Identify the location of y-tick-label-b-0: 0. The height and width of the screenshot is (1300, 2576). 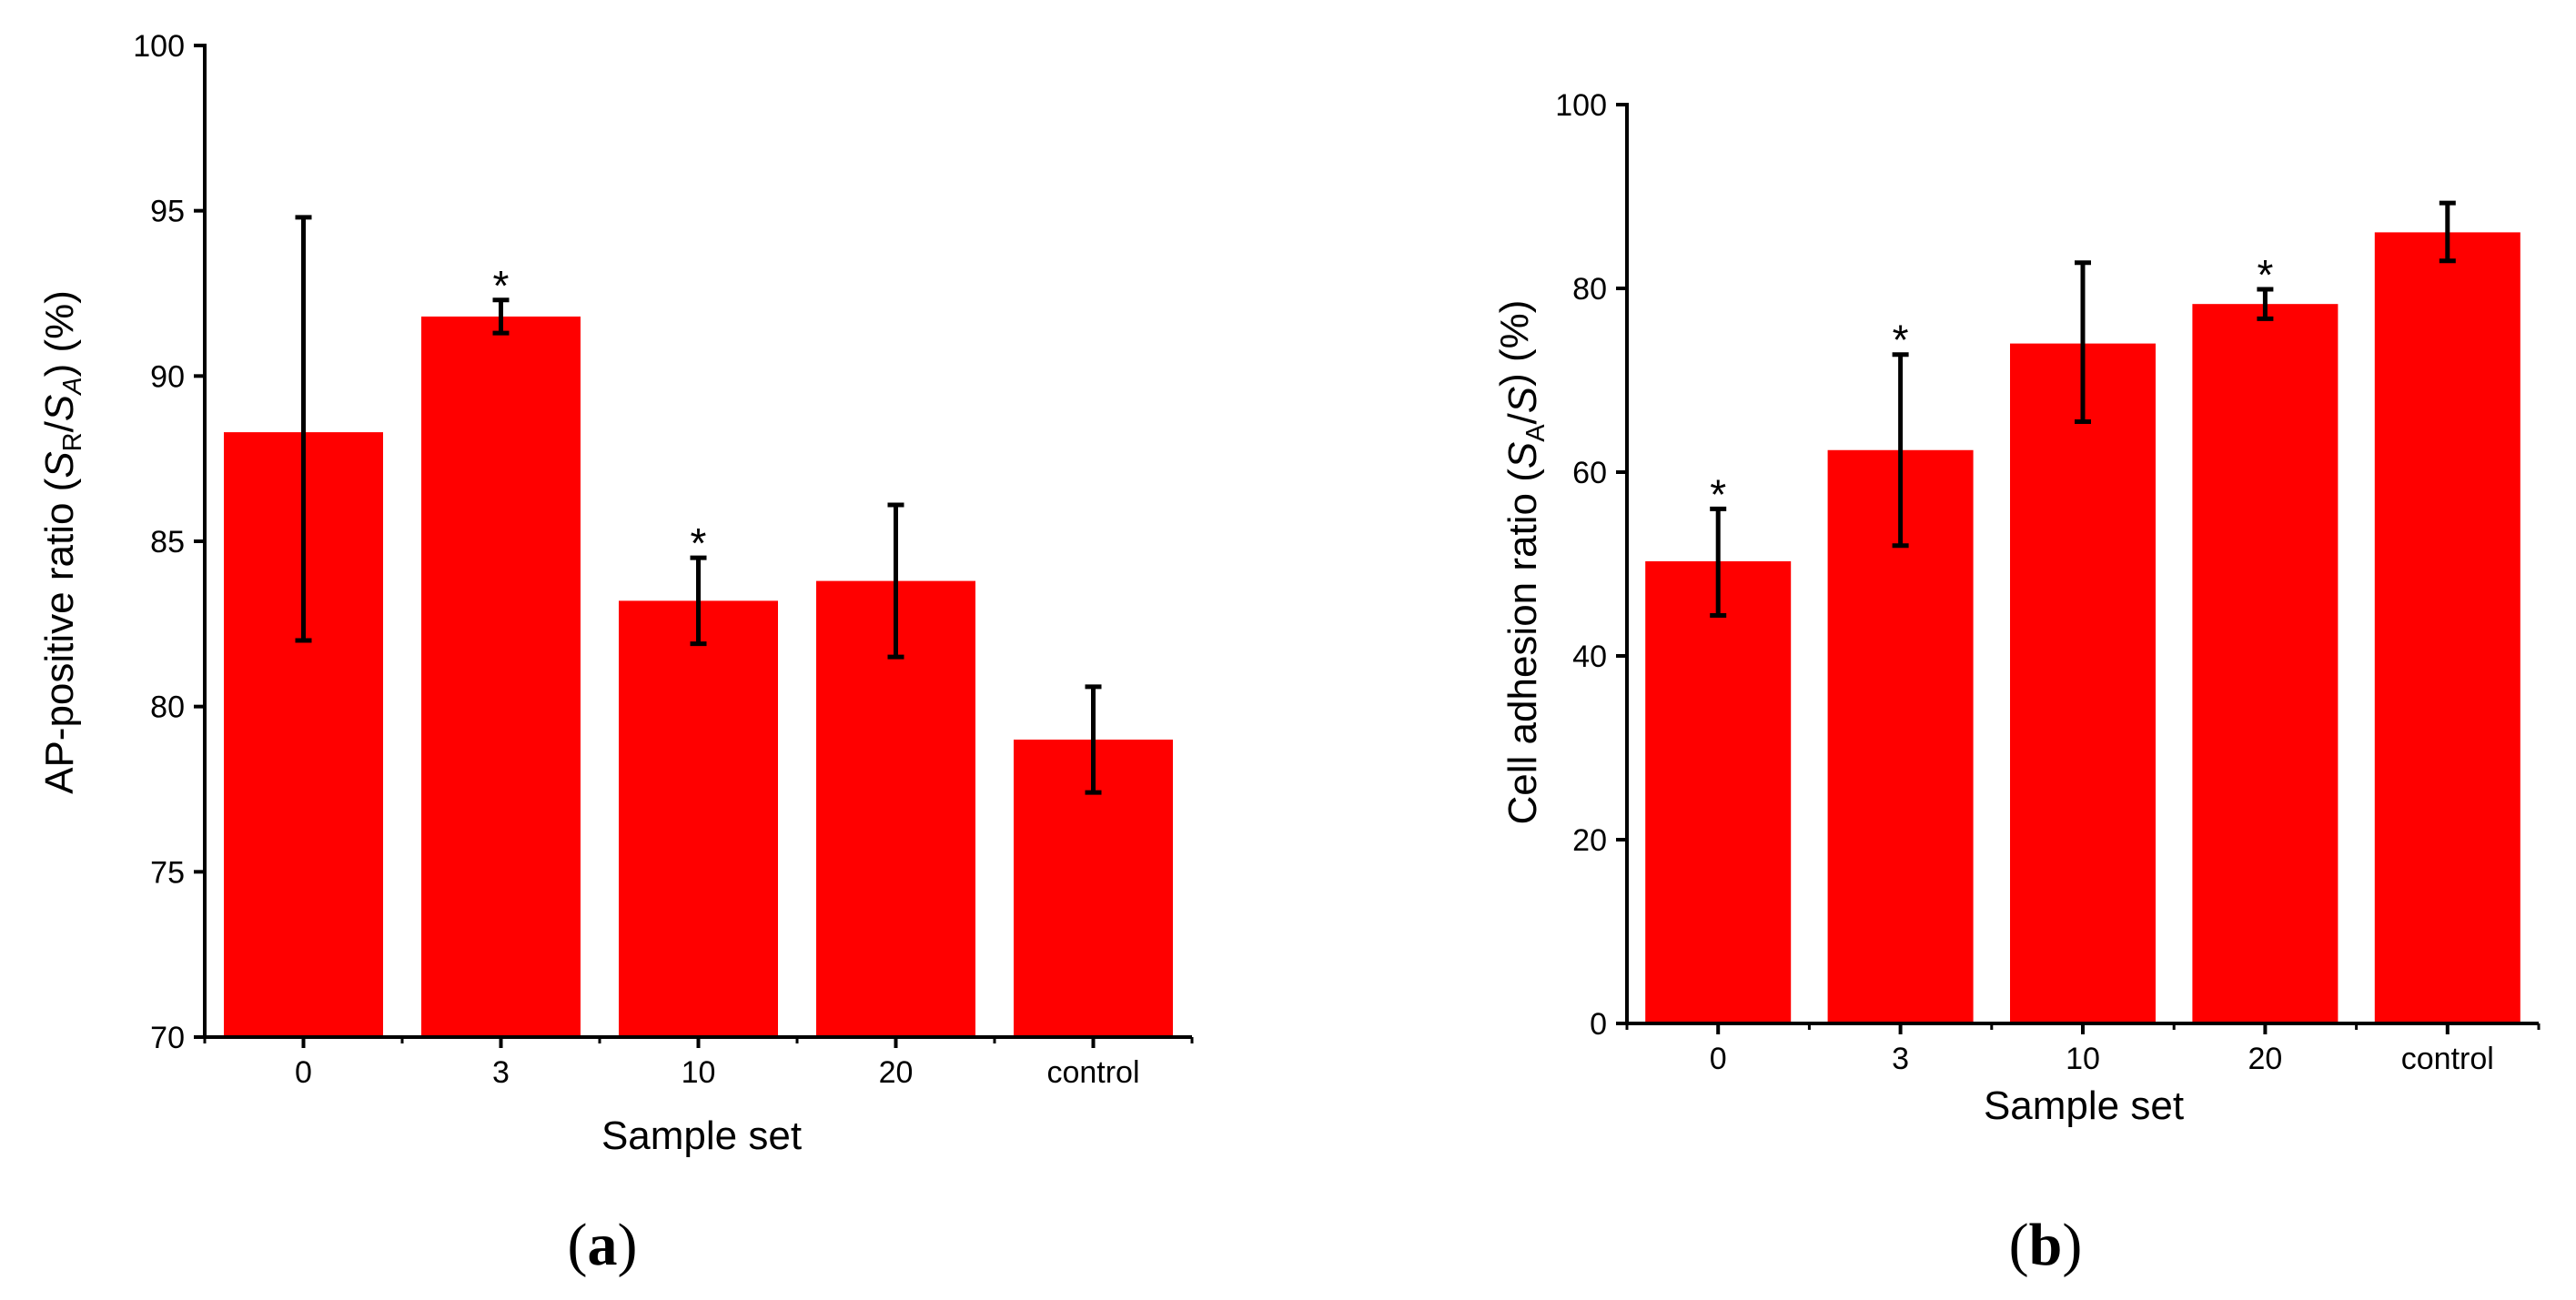
(1598, 1024).